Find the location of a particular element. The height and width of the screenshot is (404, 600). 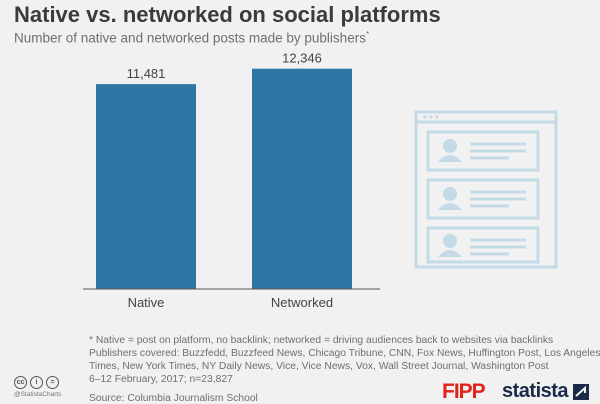

fipp-logo: FIPP is located at coordinates (464, 391).